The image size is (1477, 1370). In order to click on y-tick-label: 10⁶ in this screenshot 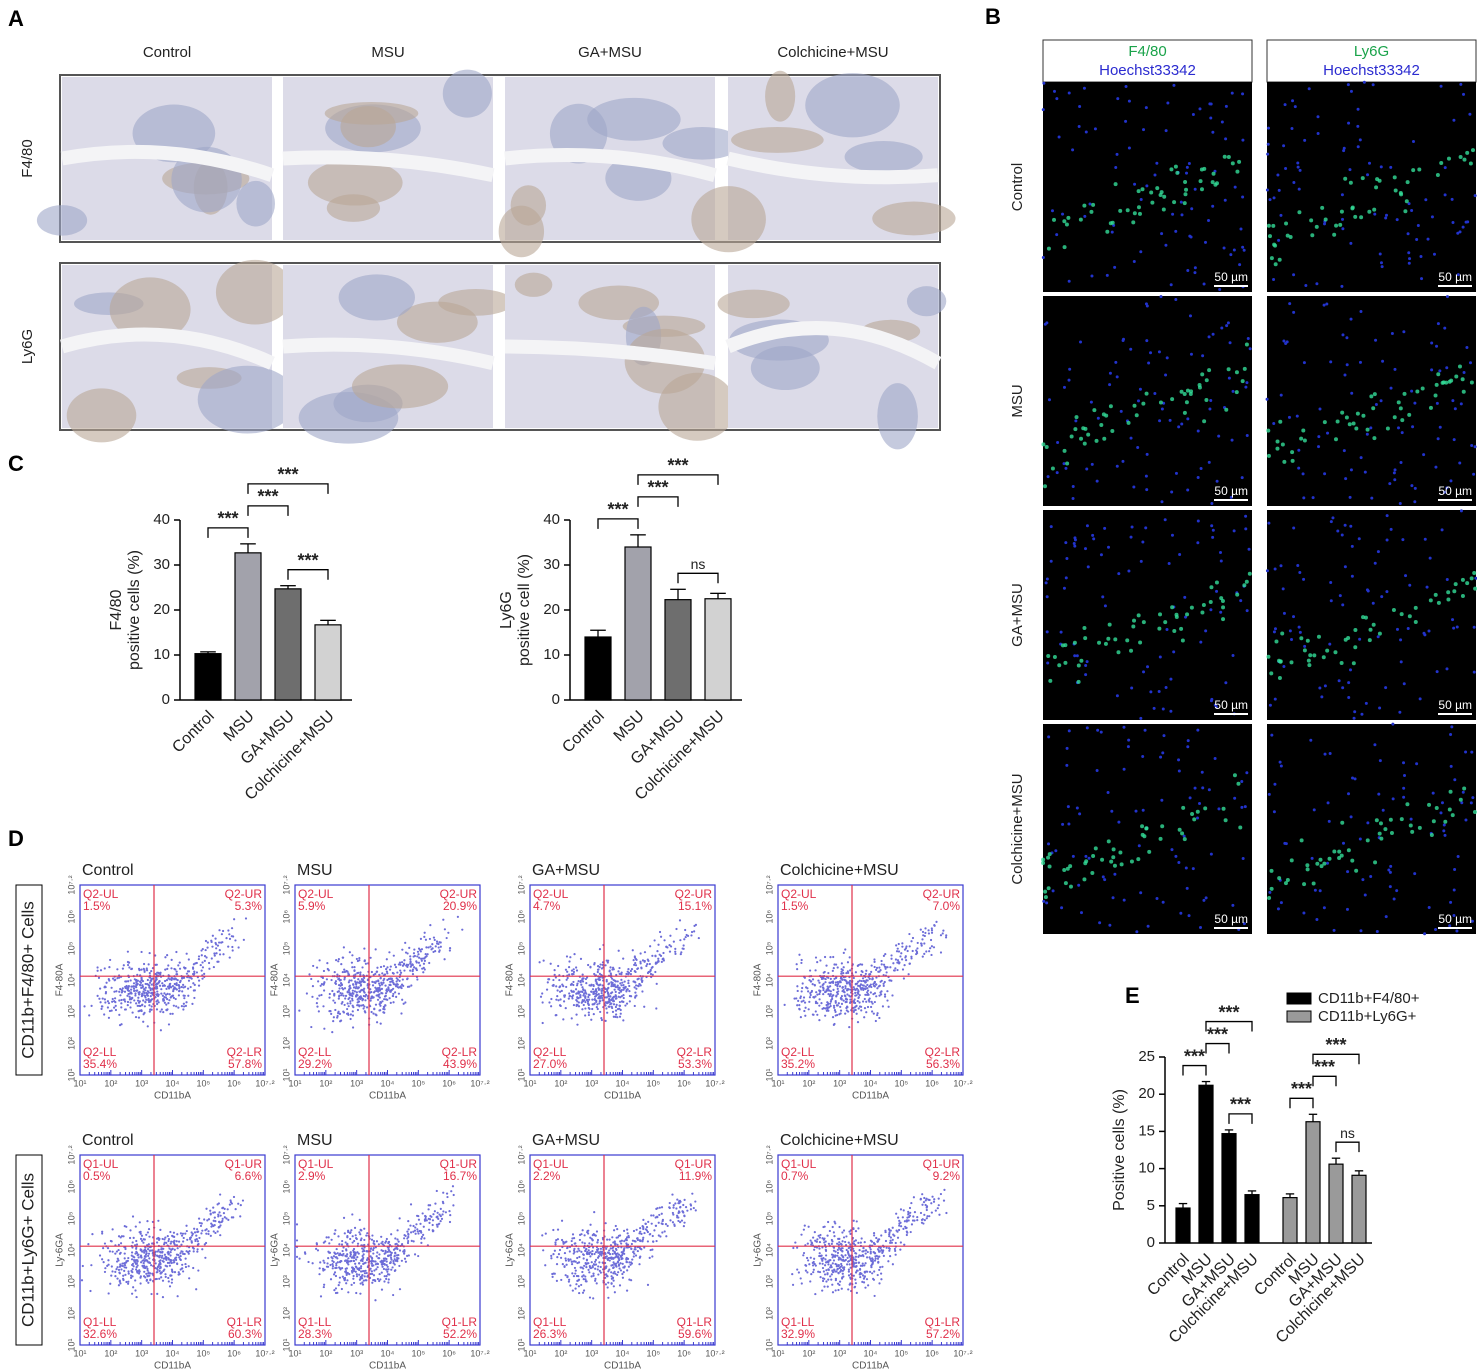, I will do `click(71, 917)`.